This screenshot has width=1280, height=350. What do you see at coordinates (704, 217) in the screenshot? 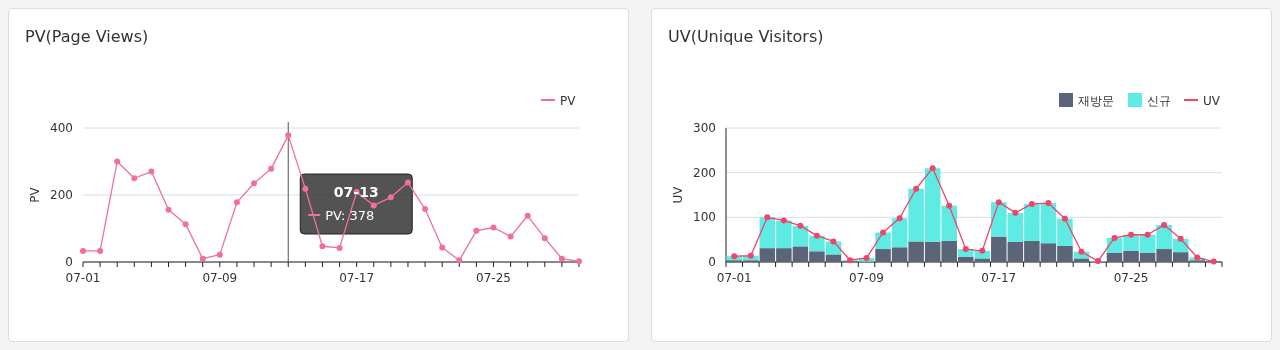
I see `y-tick-label: 100` at bounding box center [704, 217].